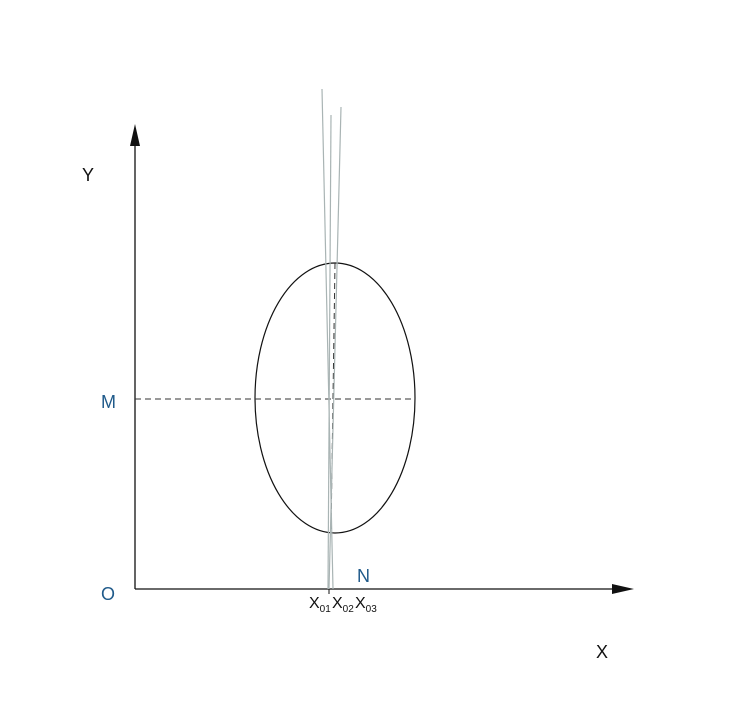 This screenshot has height=706, width=740. What do you see at coordinates (343, 605) in the screenshot?
I see `x-mark-02: X02` at bounding box center [343, 605].